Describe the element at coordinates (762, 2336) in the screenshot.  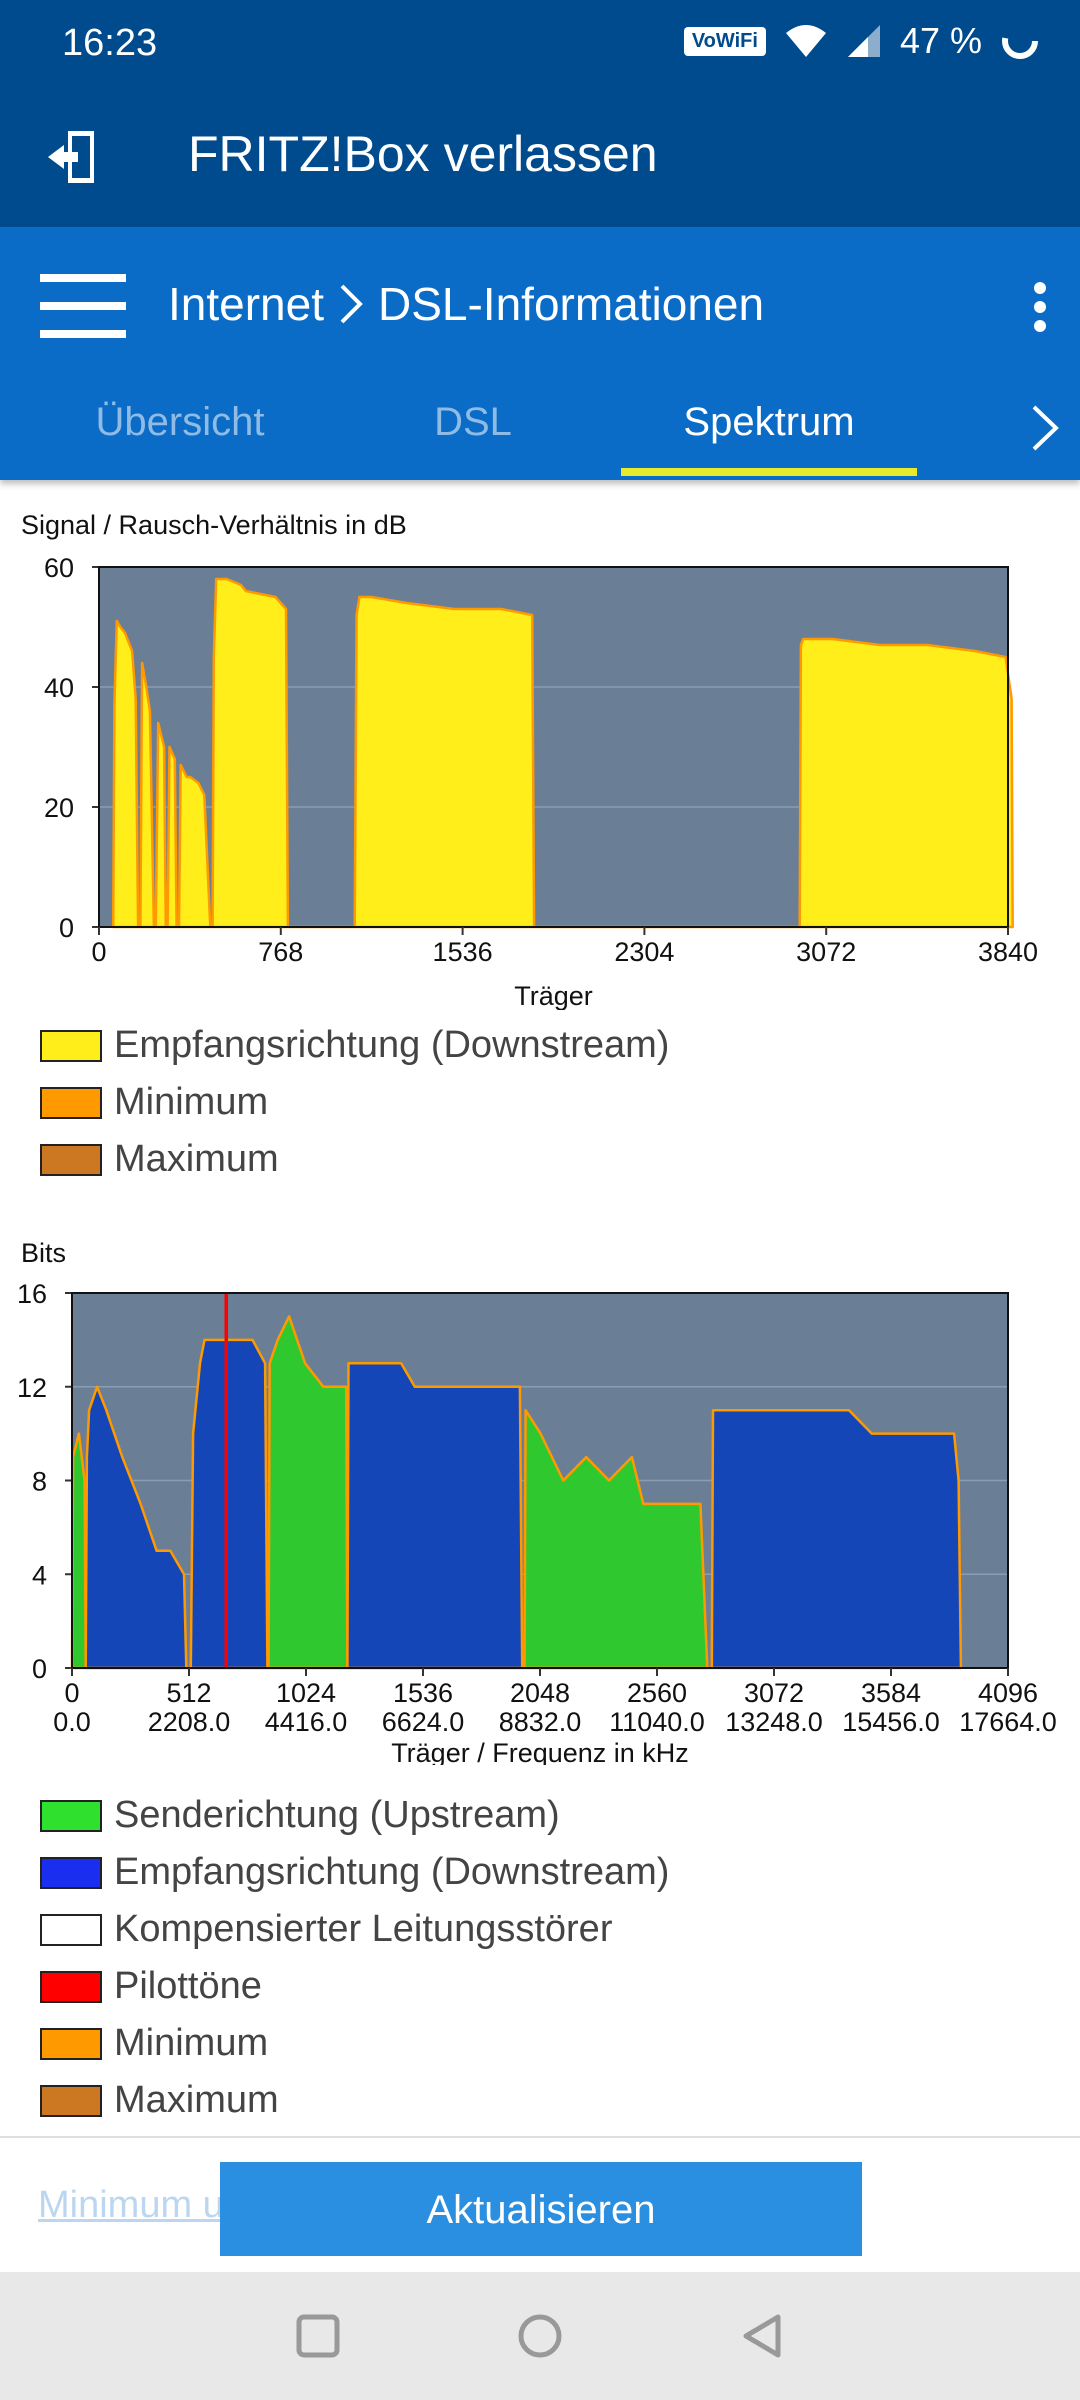
I see `back-icon` at that location.